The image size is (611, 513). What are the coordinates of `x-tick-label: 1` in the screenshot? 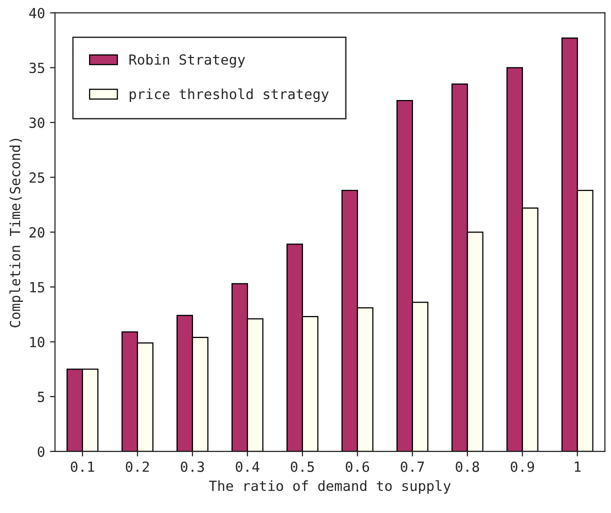 It's located at (577, 467).